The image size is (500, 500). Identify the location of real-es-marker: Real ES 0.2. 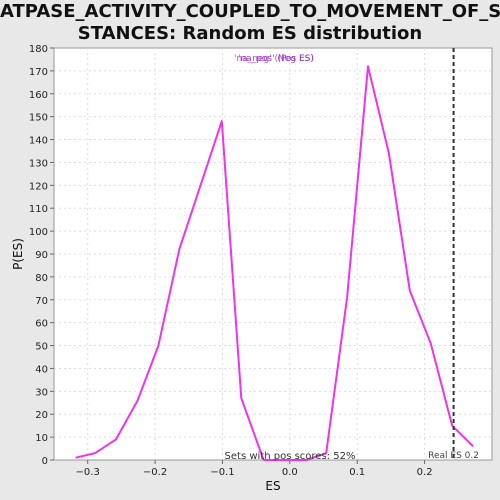
(453, 254).